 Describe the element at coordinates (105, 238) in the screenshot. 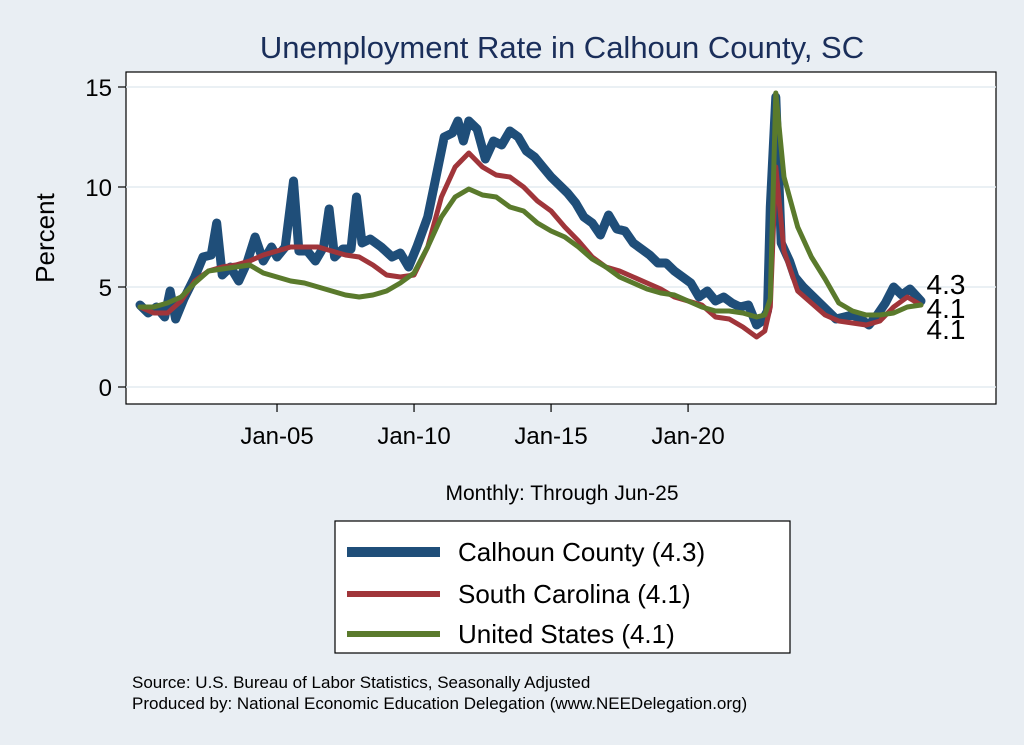

I see `y-axis: 0 5 10 15` at that location.